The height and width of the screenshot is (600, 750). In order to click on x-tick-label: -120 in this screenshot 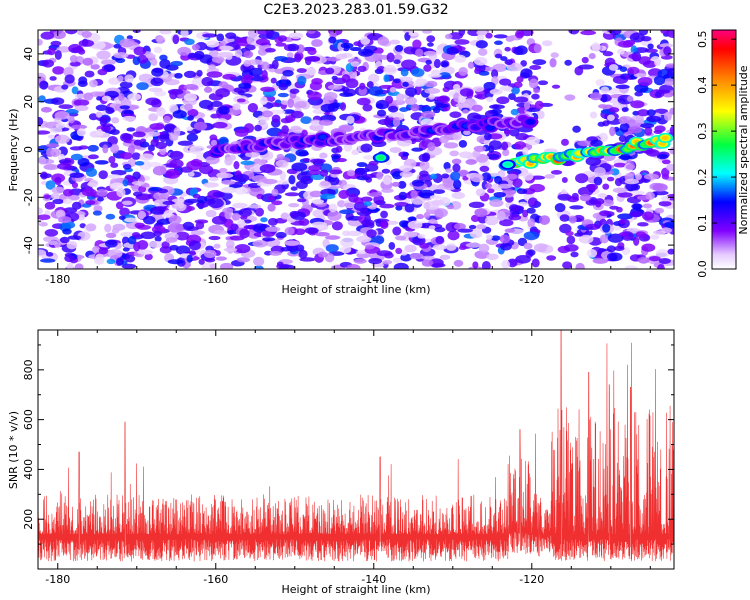, I will do `click(531, 279)`.